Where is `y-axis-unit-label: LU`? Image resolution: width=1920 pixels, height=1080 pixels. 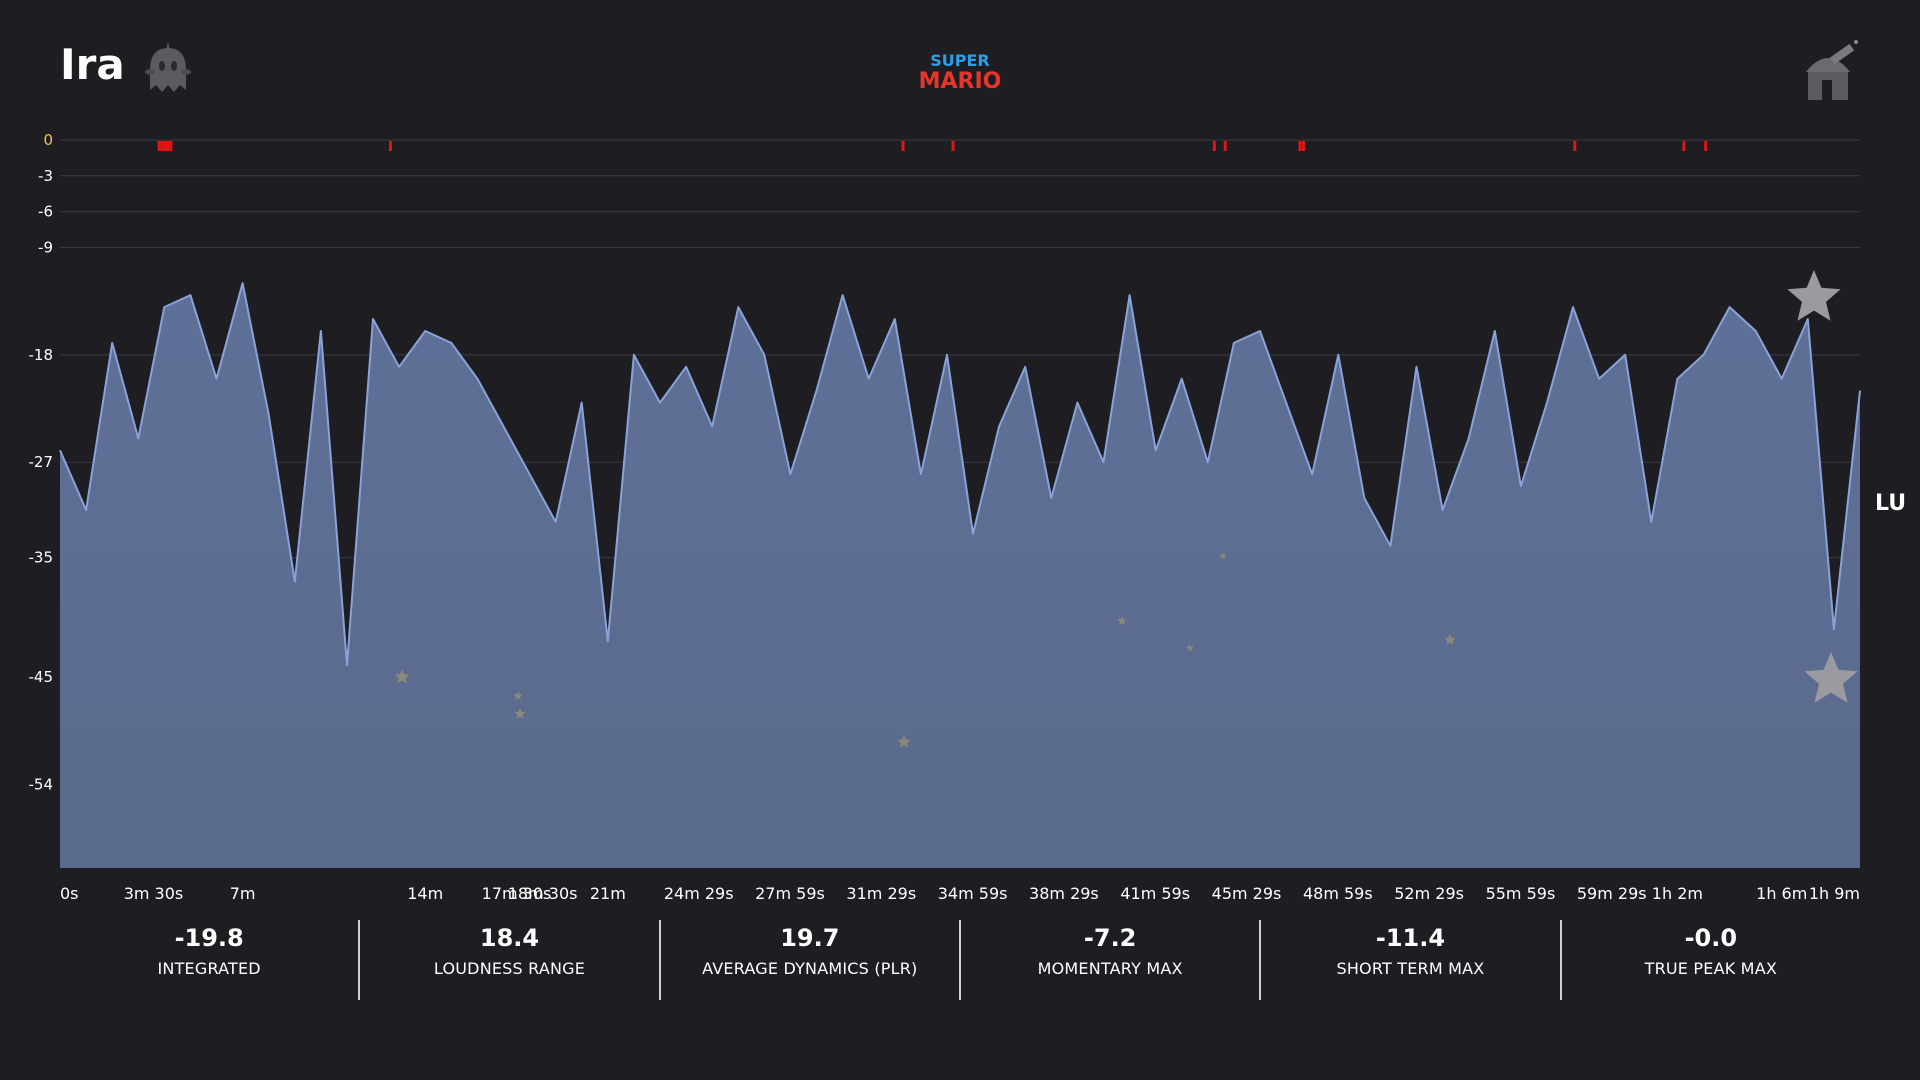 y-axis-unit-label: LU is located at coordinates (1890, 503).